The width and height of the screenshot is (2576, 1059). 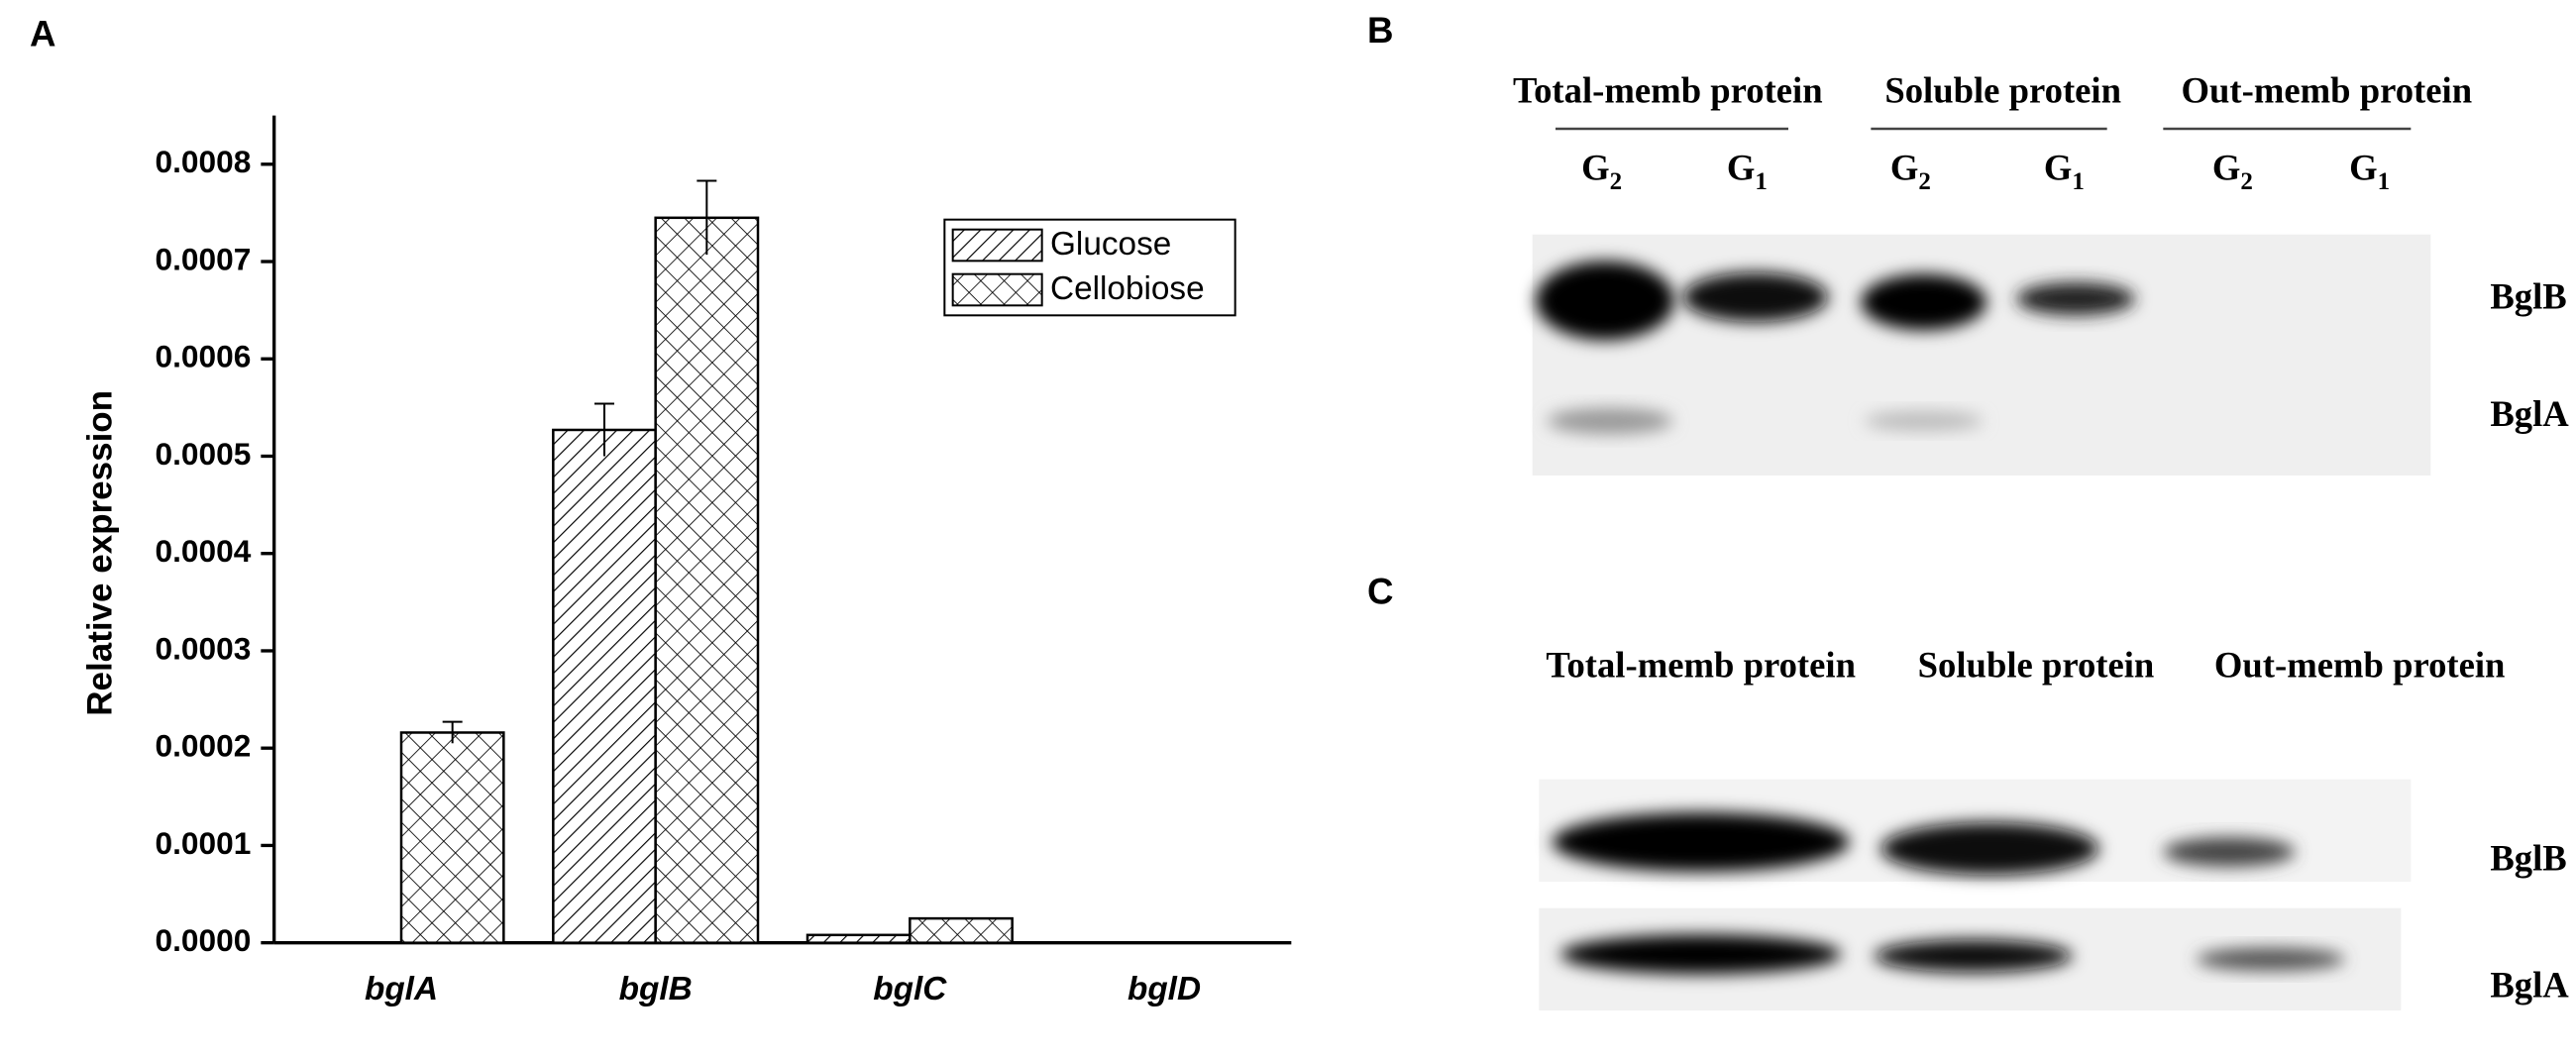 What do you see at coordinates (1982, 355) in the screenshot?
I see `blot-membrane` at bounding box center [1982, 355].